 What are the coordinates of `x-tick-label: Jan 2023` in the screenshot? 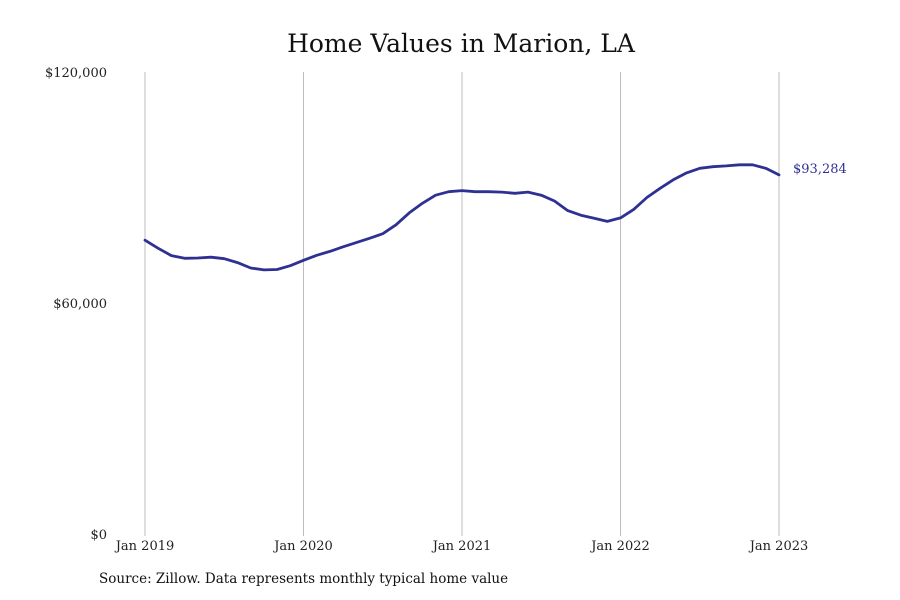 It's located at (778, 546).